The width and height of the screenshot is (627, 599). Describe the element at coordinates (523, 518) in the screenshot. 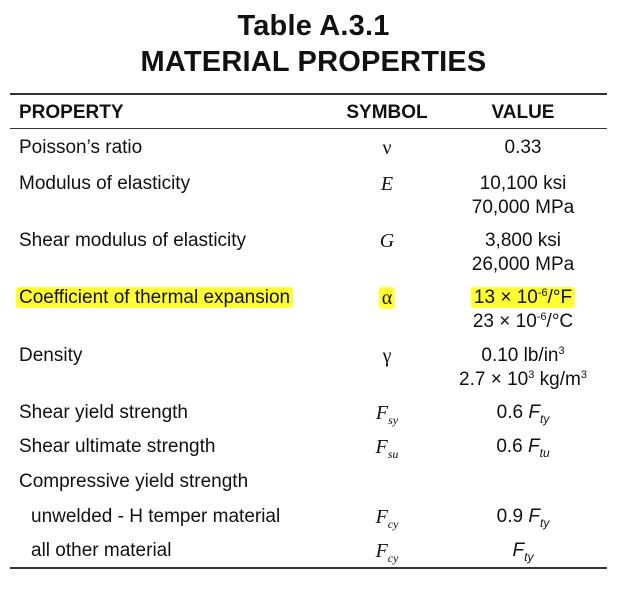

I see `value-unwelded-h-temper: 0.9 Fty` at that location.